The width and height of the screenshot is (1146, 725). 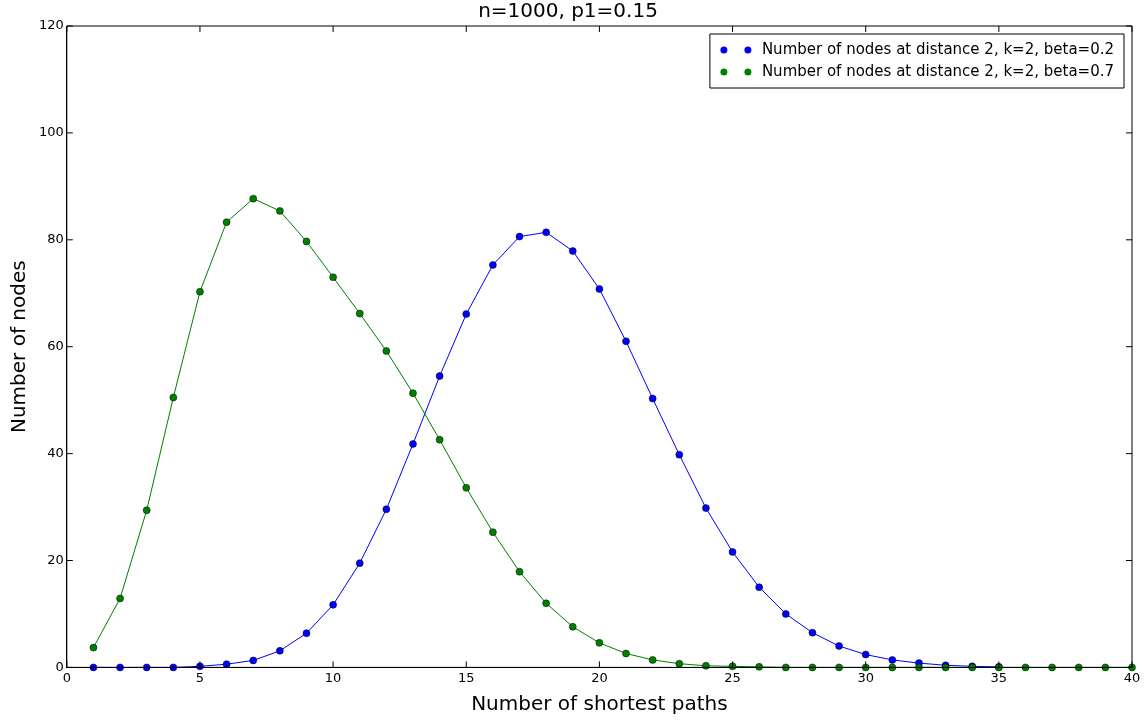 I want to click on legend-label: Number of nodes at distance 2, k=2, beta=0.2, so click(x=938, y=48).